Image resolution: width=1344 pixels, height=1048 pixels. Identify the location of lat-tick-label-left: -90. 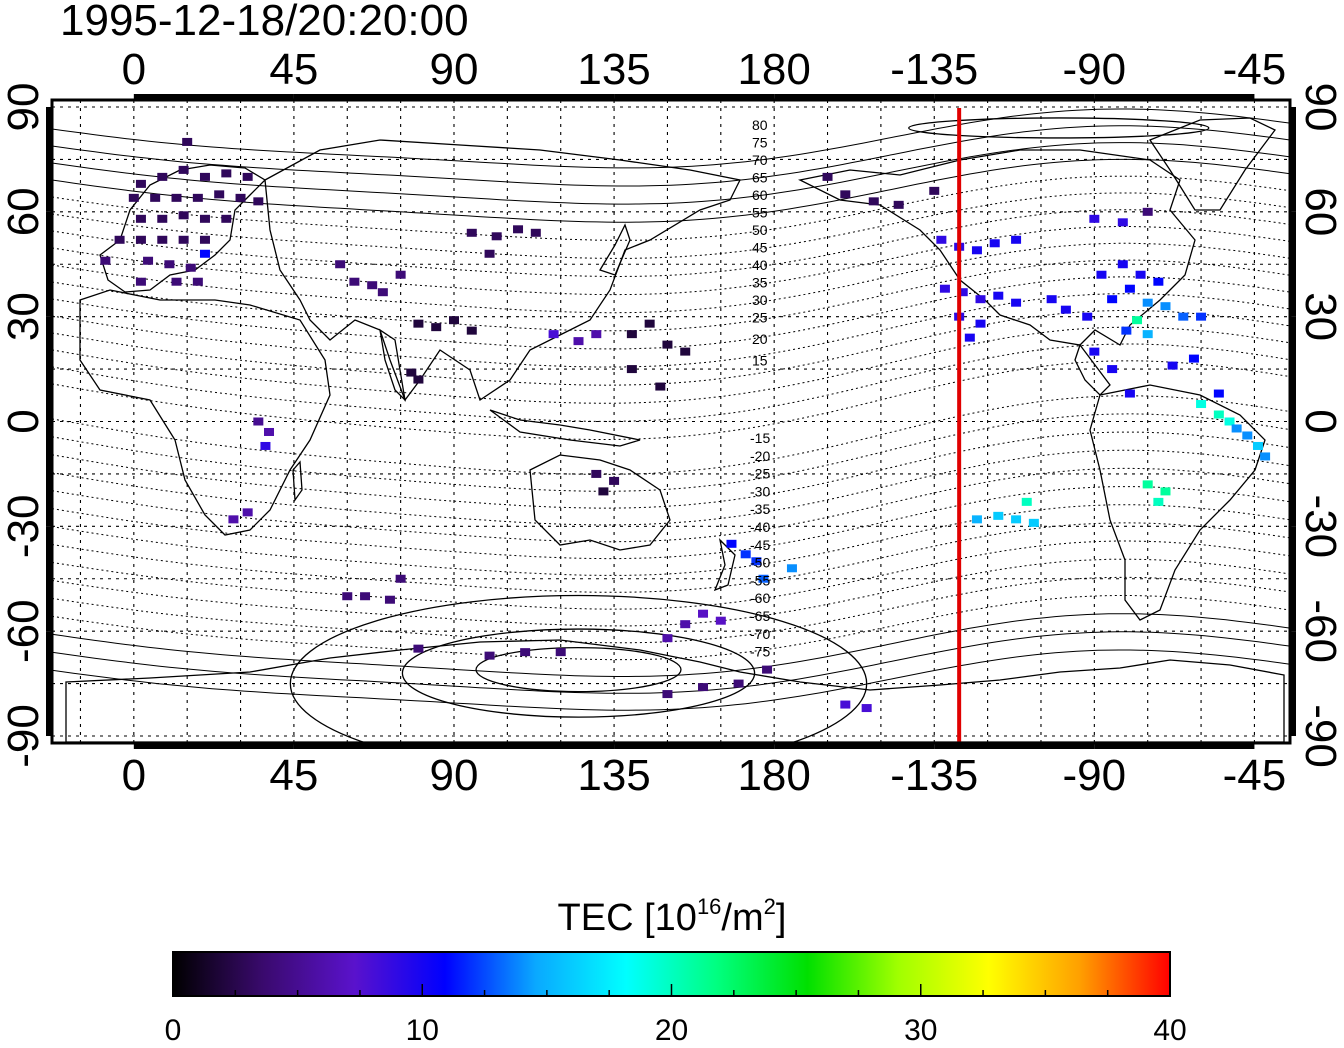
(24, 736).